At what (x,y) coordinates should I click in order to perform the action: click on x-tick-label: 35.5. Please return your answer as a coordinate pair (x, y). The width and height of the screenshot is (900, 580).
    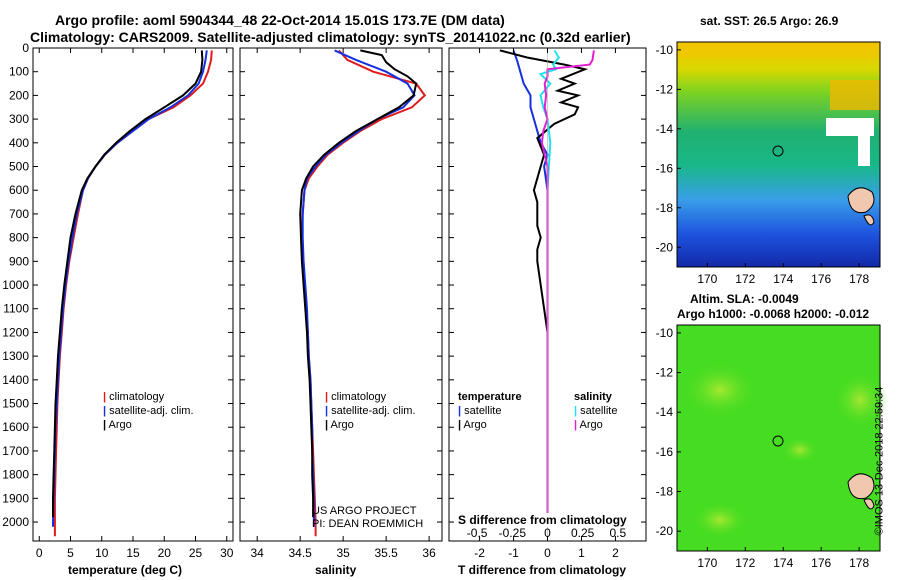
    Looking at the image, I should click on (386, 553).